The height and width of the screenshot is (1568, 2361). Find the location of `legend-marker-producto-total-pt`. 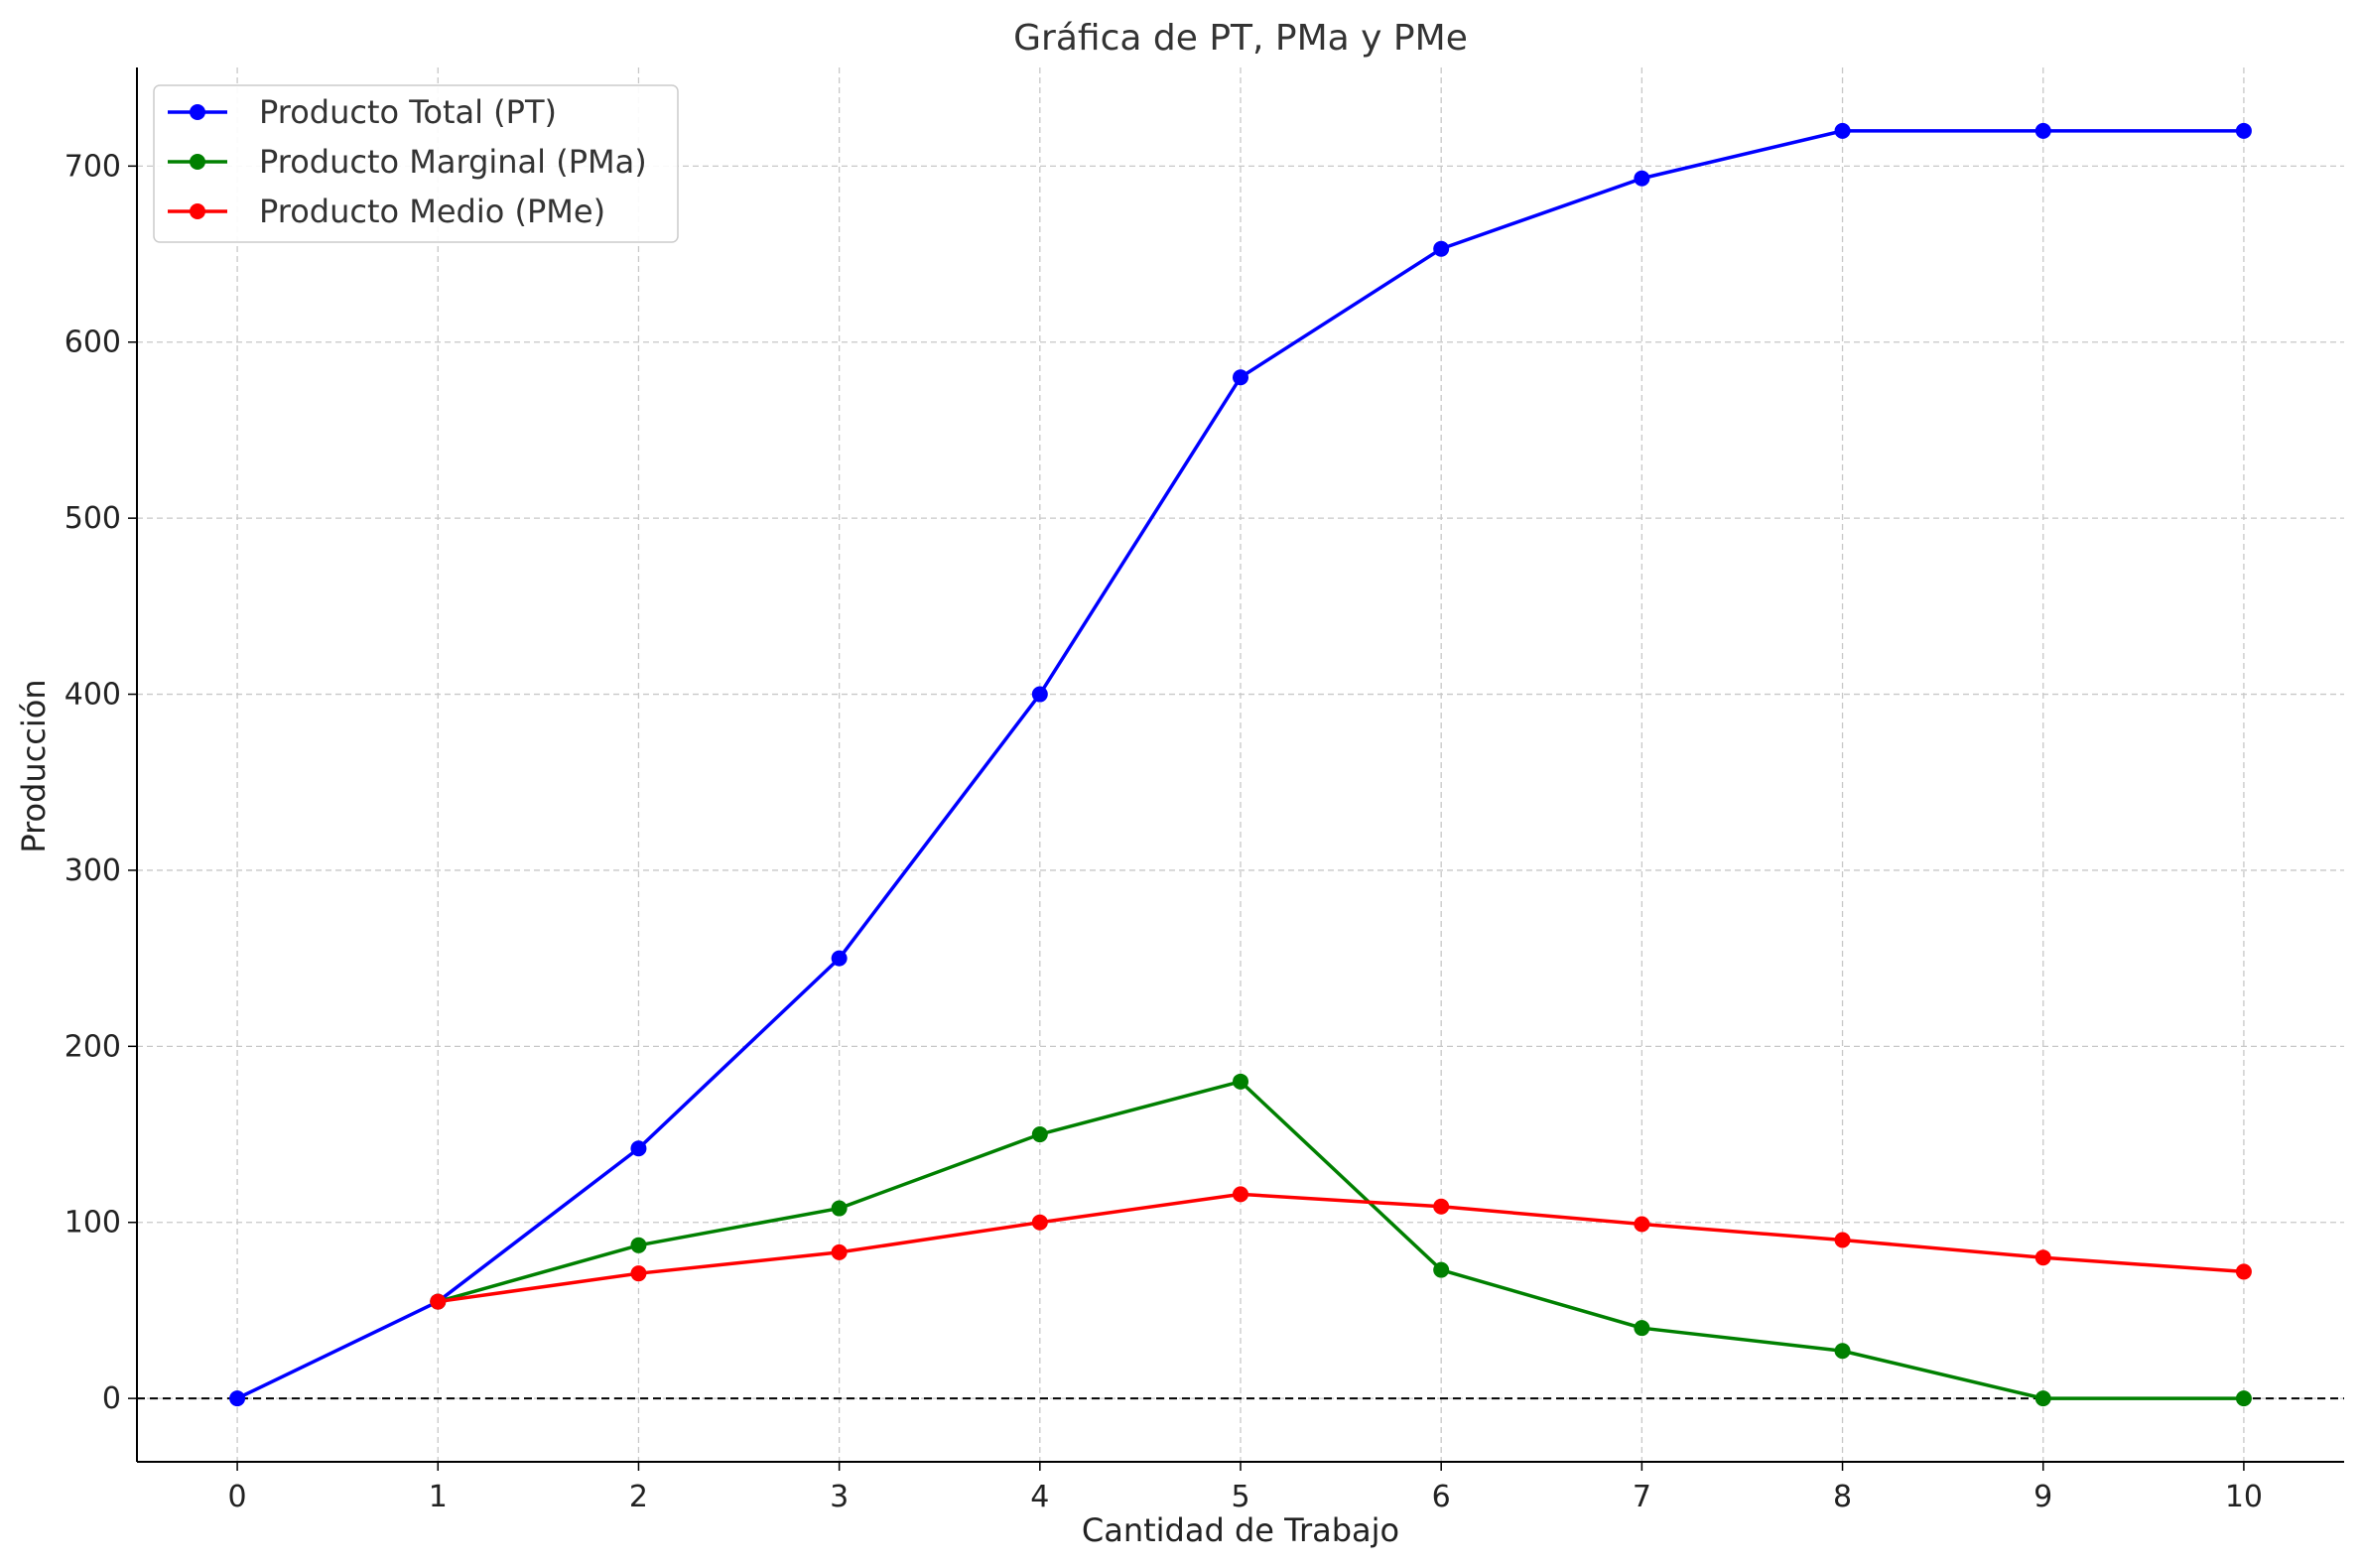

legend-marker-producto-total-pt is located at coordinates (197, 112).